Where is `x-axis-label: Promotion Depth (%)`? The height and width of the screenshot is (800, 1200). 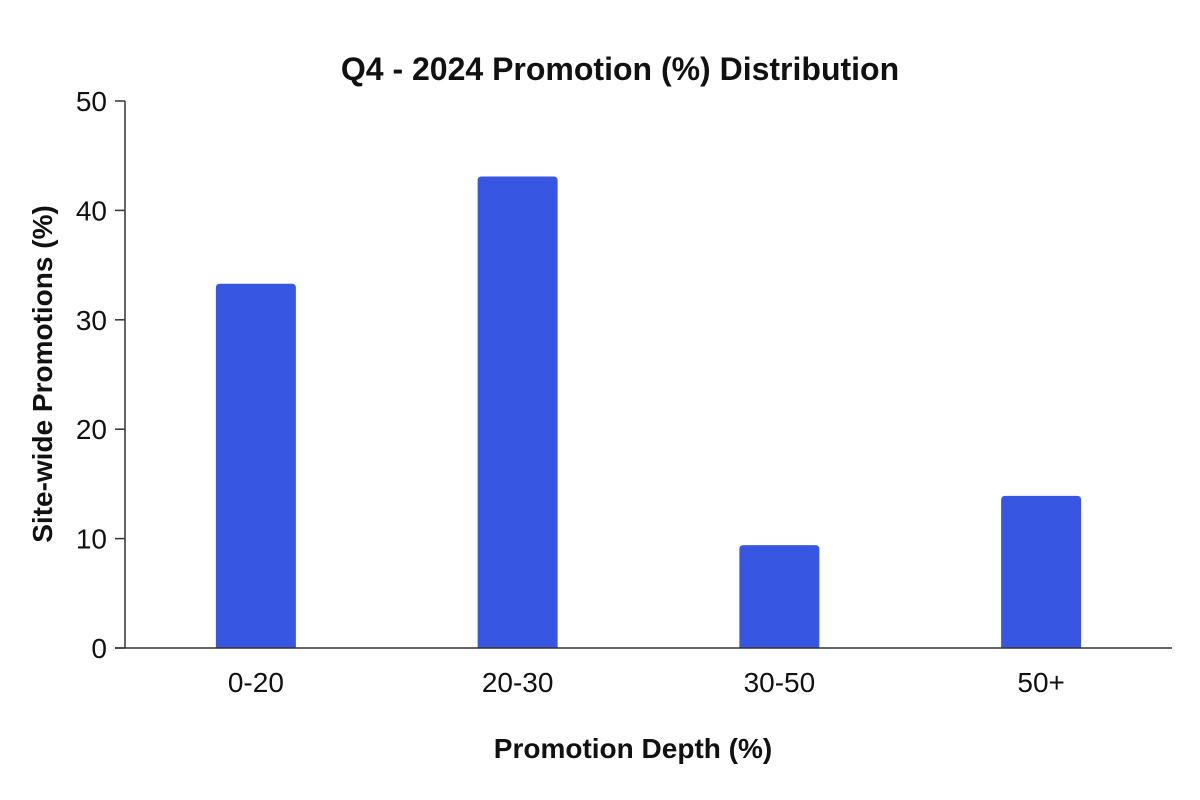
x-axis-label: Promotion Depth (%) is located at coordinates (633, 748).